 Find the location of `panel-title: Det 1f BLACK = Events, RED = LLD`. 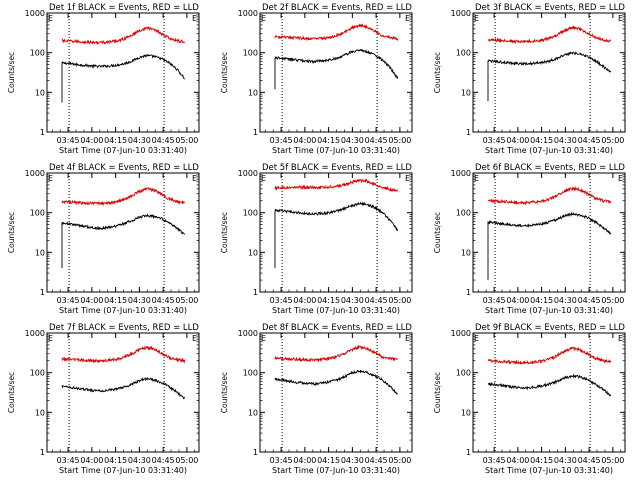

panel-title: Det 1f BLACK = Events, RED = LLD is located at coordinates (124, 8).